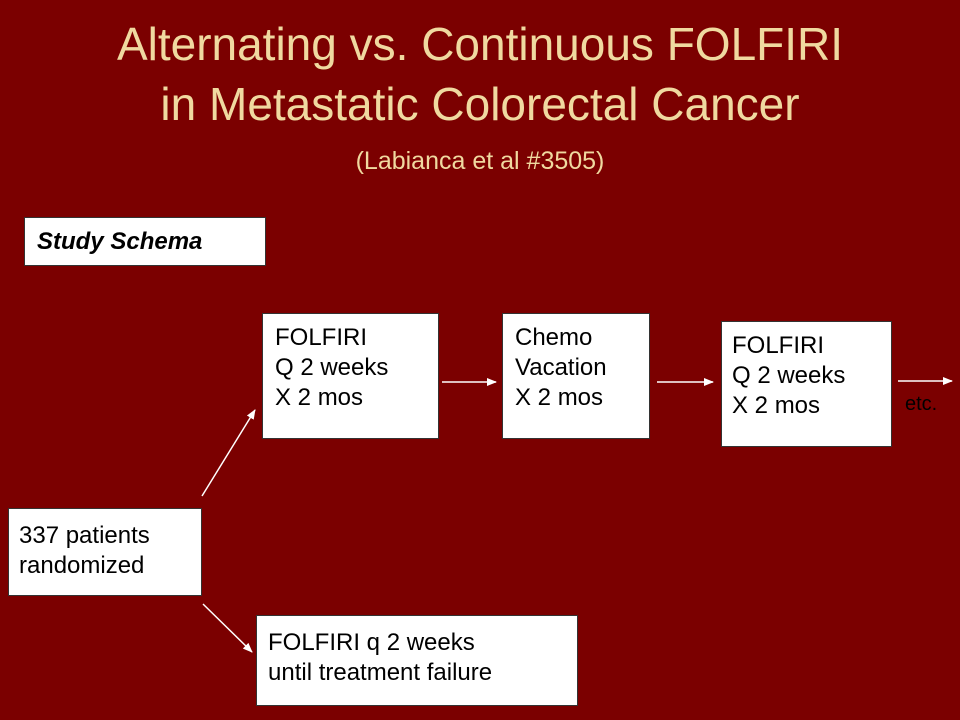 The height and width of the screenshot is (720, 960). I want to click on arrow-to-alternating-arm, so click(228, 453).